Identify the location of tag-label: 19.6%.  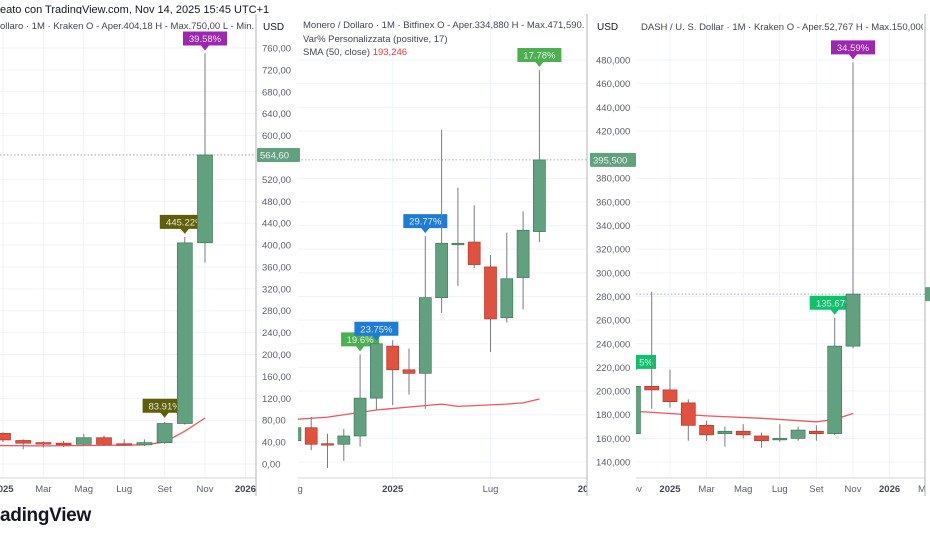
(360, 340).